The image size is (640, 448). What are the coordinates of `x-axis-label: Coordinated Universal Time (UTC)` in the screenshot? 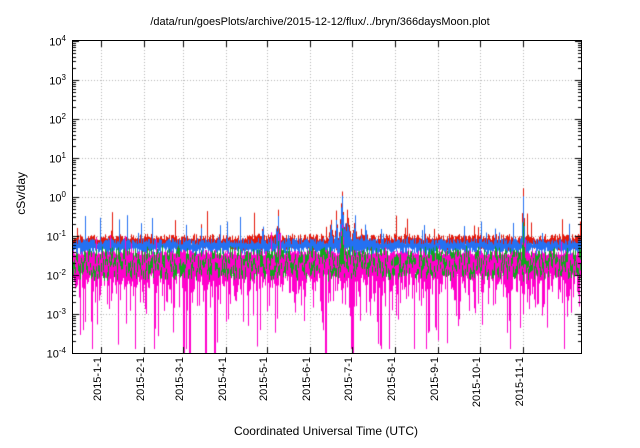 It's located at (326, 431).